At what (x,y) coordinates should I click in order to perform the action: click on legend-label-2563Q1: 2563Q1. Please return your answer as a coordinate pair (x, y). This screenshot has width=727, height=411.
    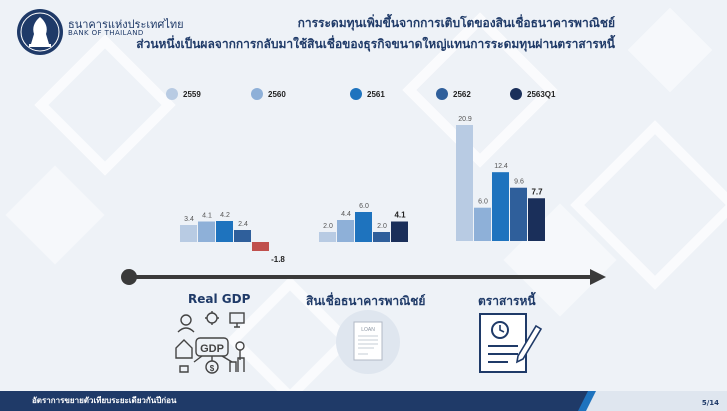
    Looking at the image, I should click on (541, 94).